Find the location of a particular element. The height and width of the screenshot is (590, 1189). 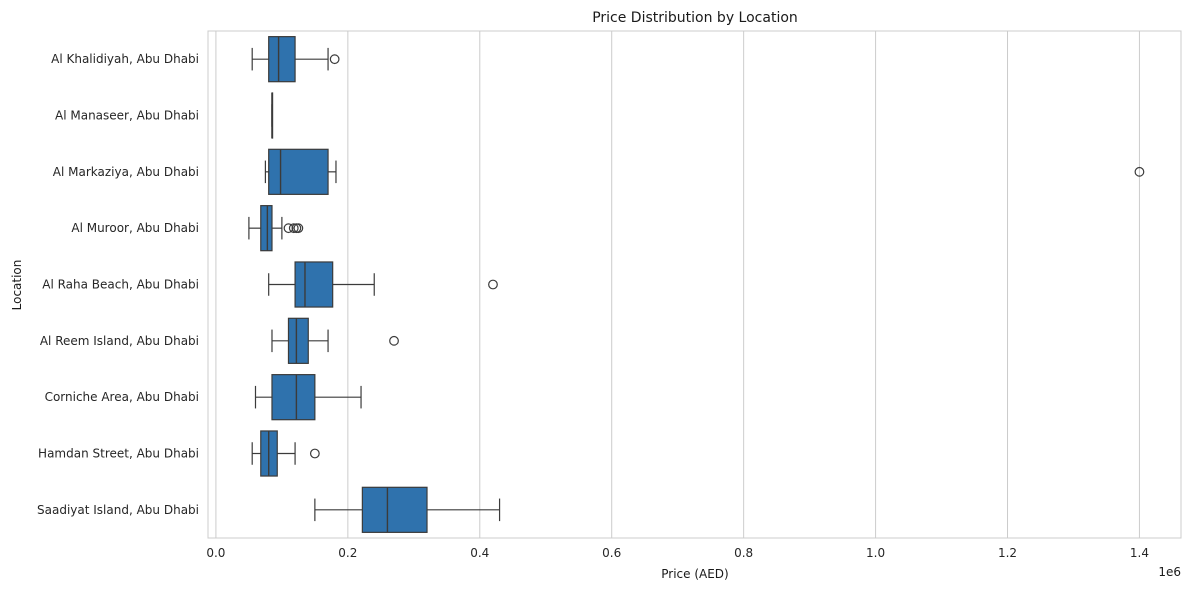

y-tick-label: Al Khalidiyah, Abu Dhabi is located at coordinates (125, 59).